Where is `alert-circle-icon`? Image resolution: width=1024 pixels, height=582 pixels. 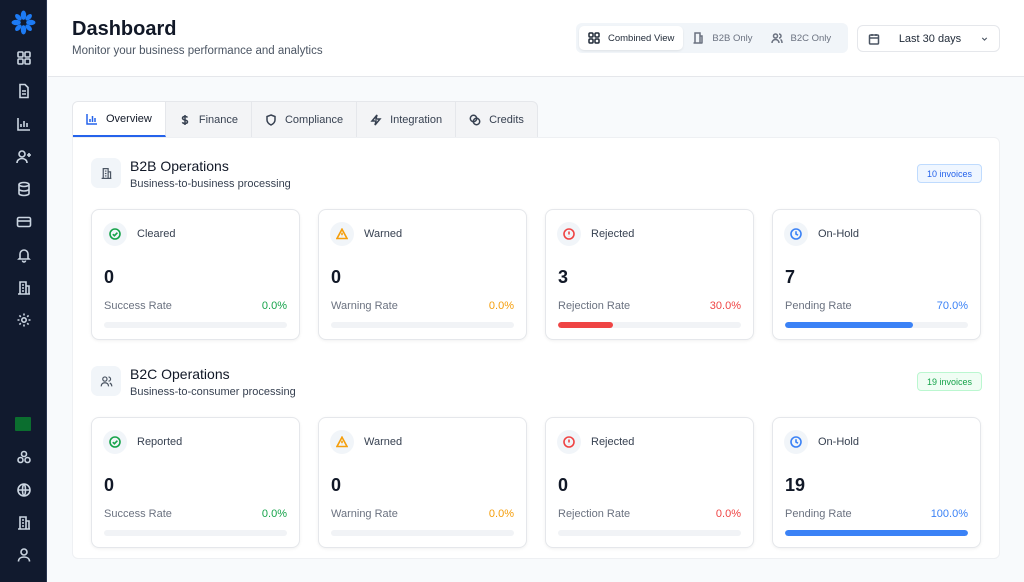 alert-circle-icon is located at coordinates (569, 442).